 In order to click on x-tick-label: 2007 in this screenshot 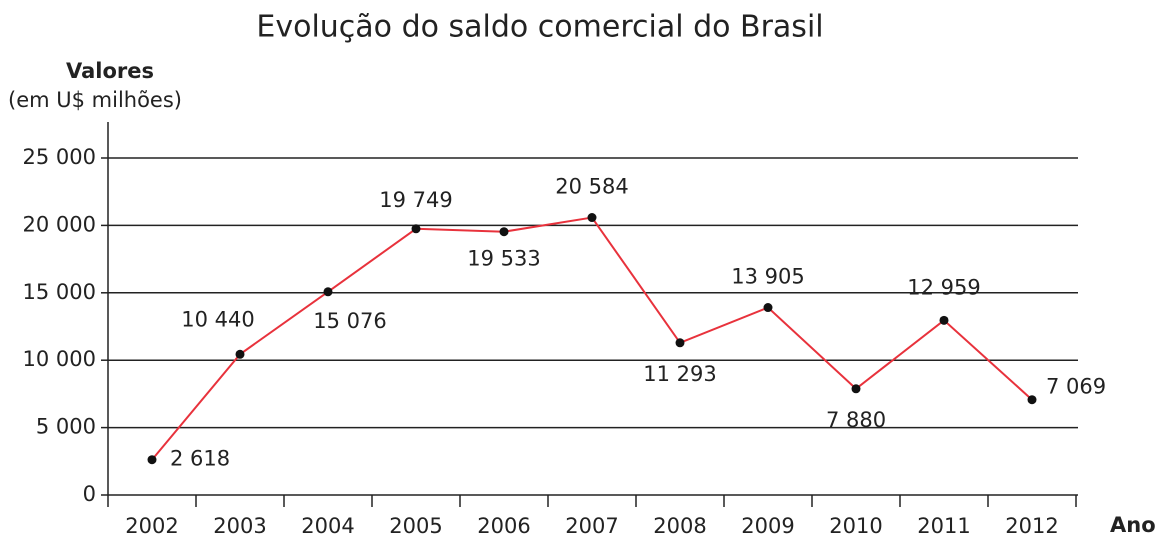, I will do `click(591, 526)`.